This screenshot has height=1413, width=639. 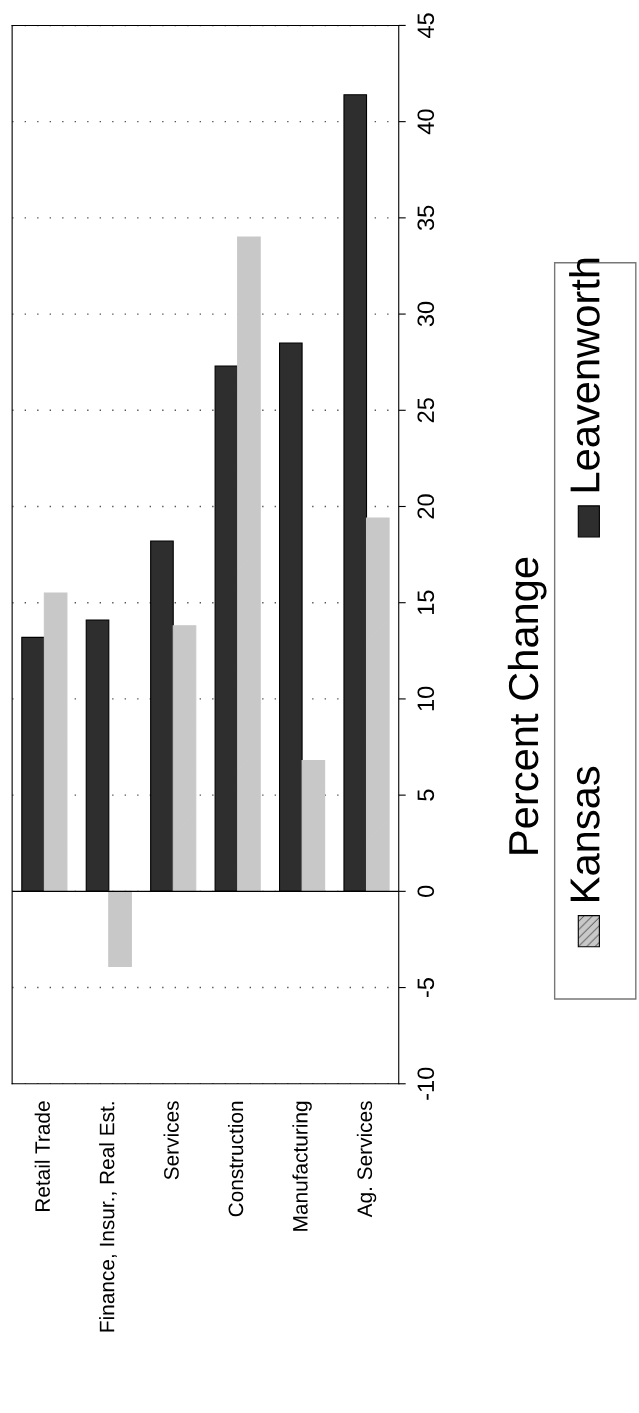 I want to click on x-tick-label: Services, so click(x=171, y=1140).